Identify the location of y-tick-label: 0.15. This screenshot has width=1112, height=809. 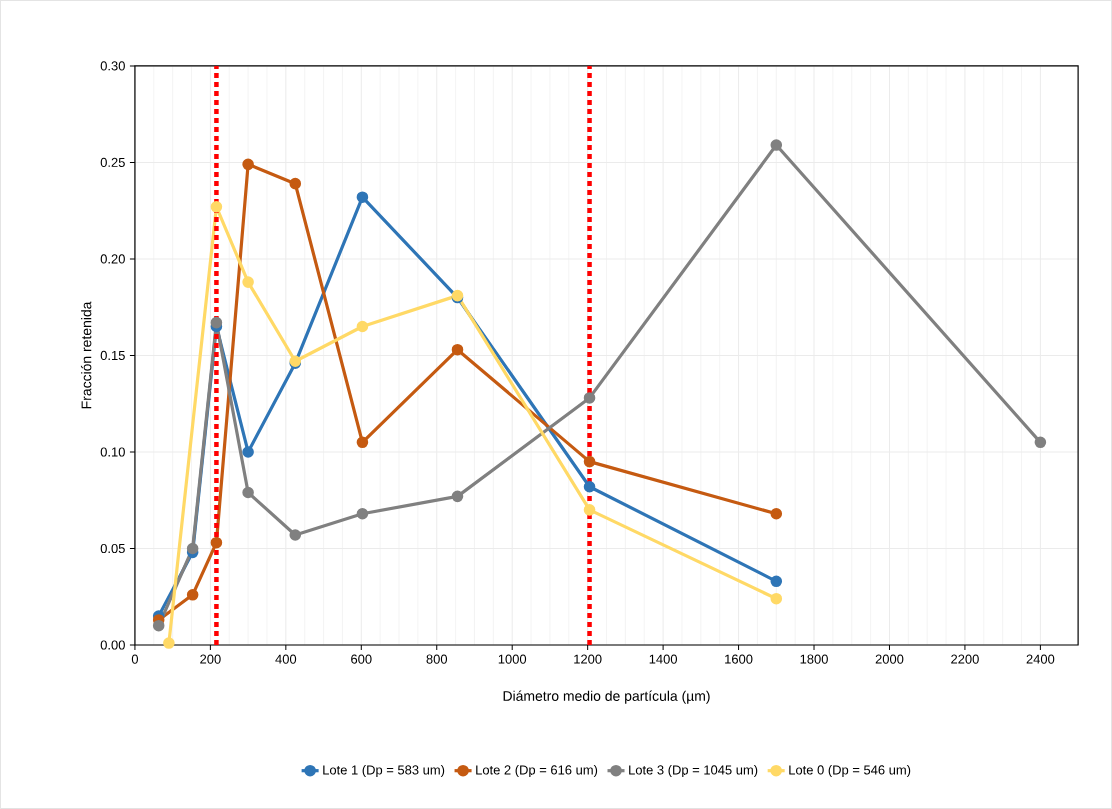
(112, 355).